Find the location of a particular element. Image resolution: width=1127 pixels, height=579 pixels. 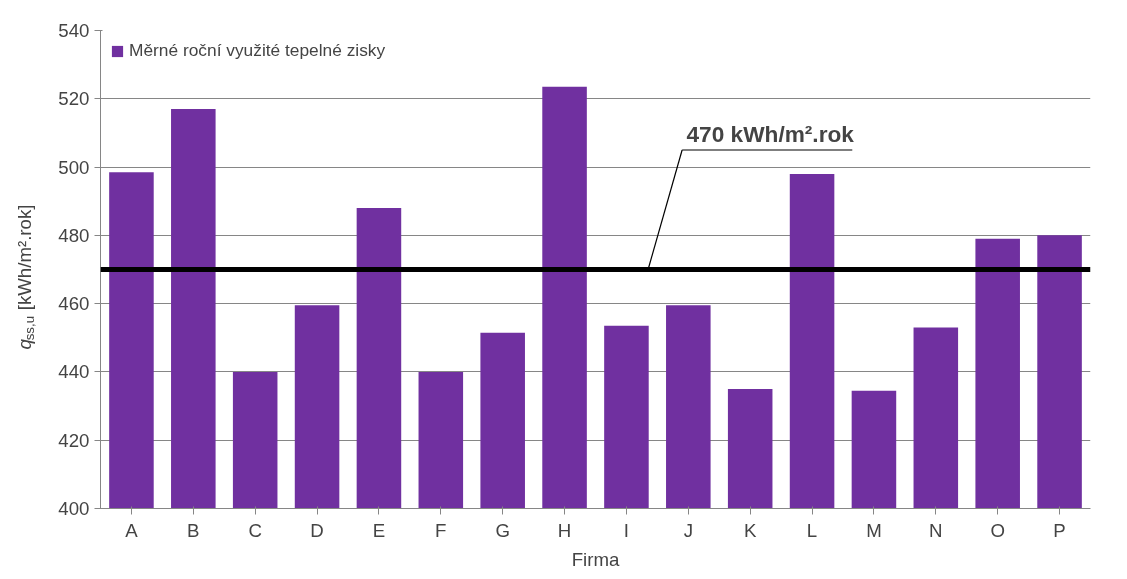

x-tick-label: G is located at coordinates (502, 530).